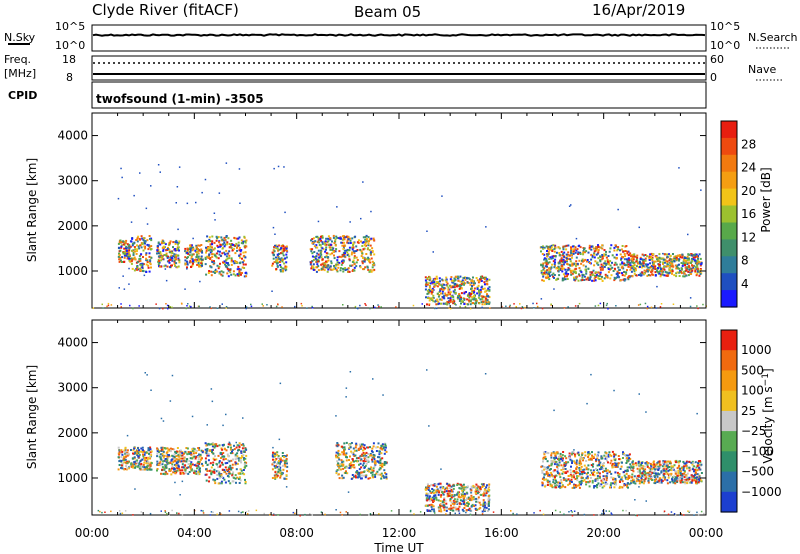  What do you see at coordinates (399, 68) in the screenshot?
I see `freq-frame` at bounding box center [399, 68].